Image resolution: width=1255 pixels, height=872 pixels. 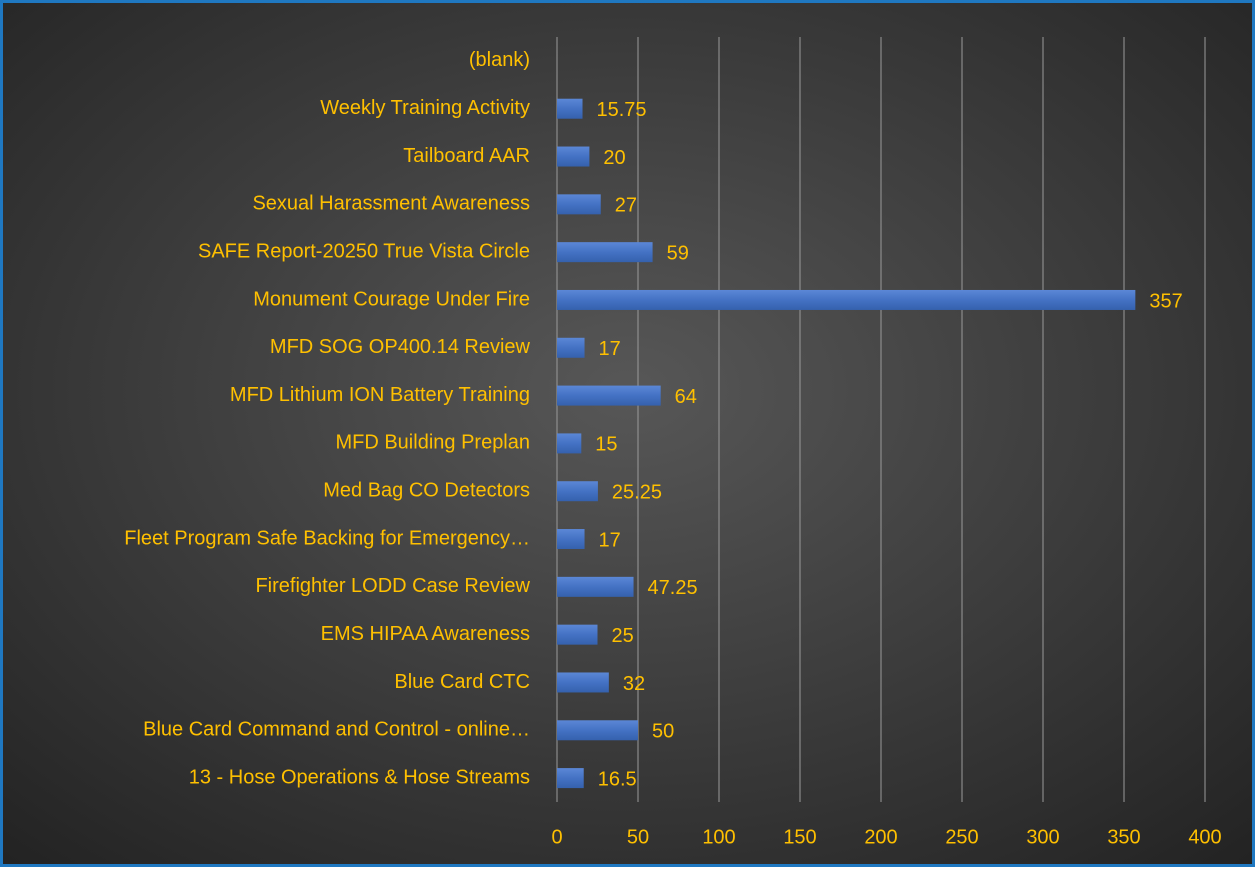 What do you see at coordinates (606, 445) in the screenshot?
I see `data-label: 15` at bounding box center [606, 445].